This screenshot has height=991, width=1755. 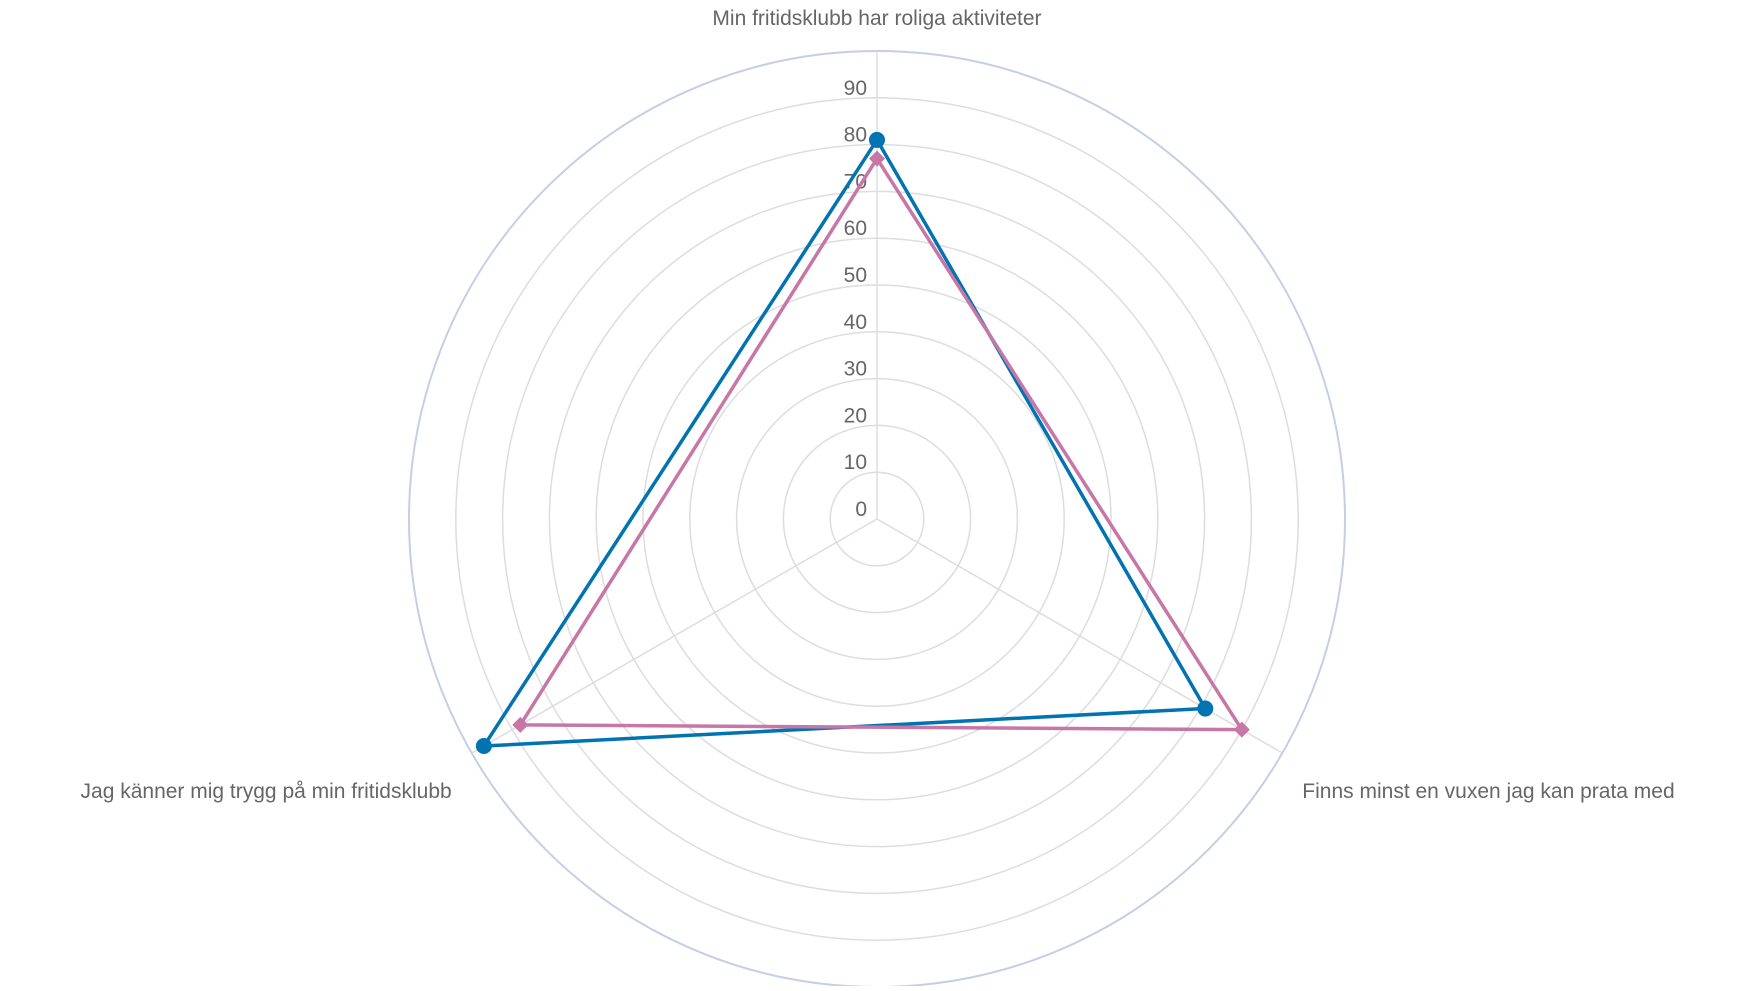 What do you see at coordinates (861, 509) in the screenshot?
I see `tick-label-0: 0` at bounding box center [861, 509].